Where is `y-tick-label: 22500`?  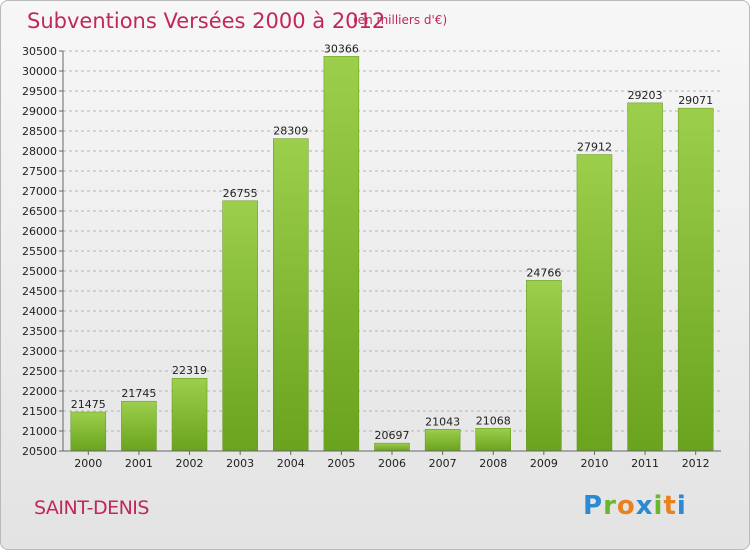
y-tick-label: 22500 is located at coordinates (39, 371).